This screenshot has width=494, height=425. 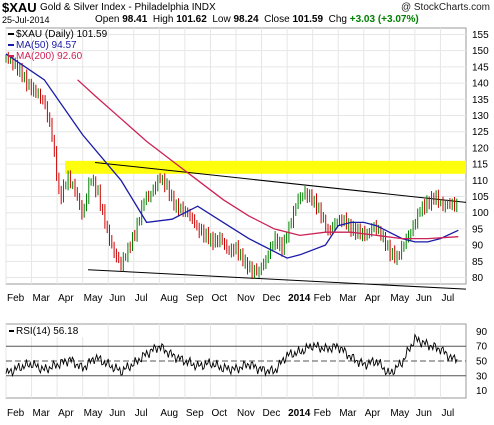 I want to click on price-y-tick-label: 100, so click(x=480, y=213).